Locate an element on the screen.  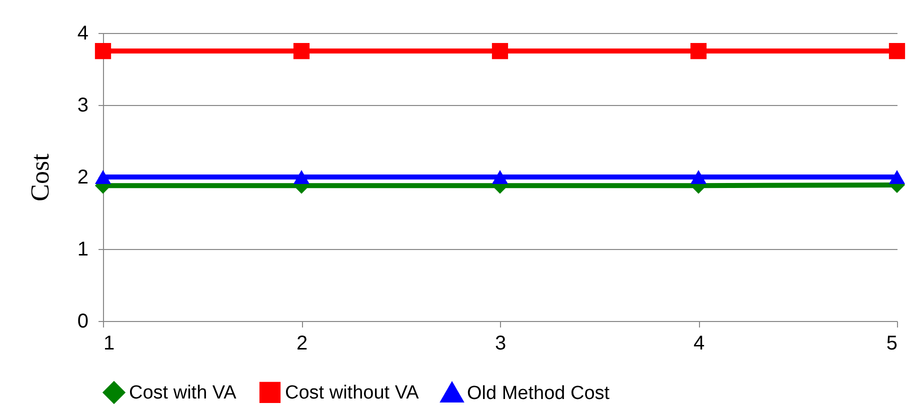
legend-label: Old Method Cost is located at coordinates (538, 393).